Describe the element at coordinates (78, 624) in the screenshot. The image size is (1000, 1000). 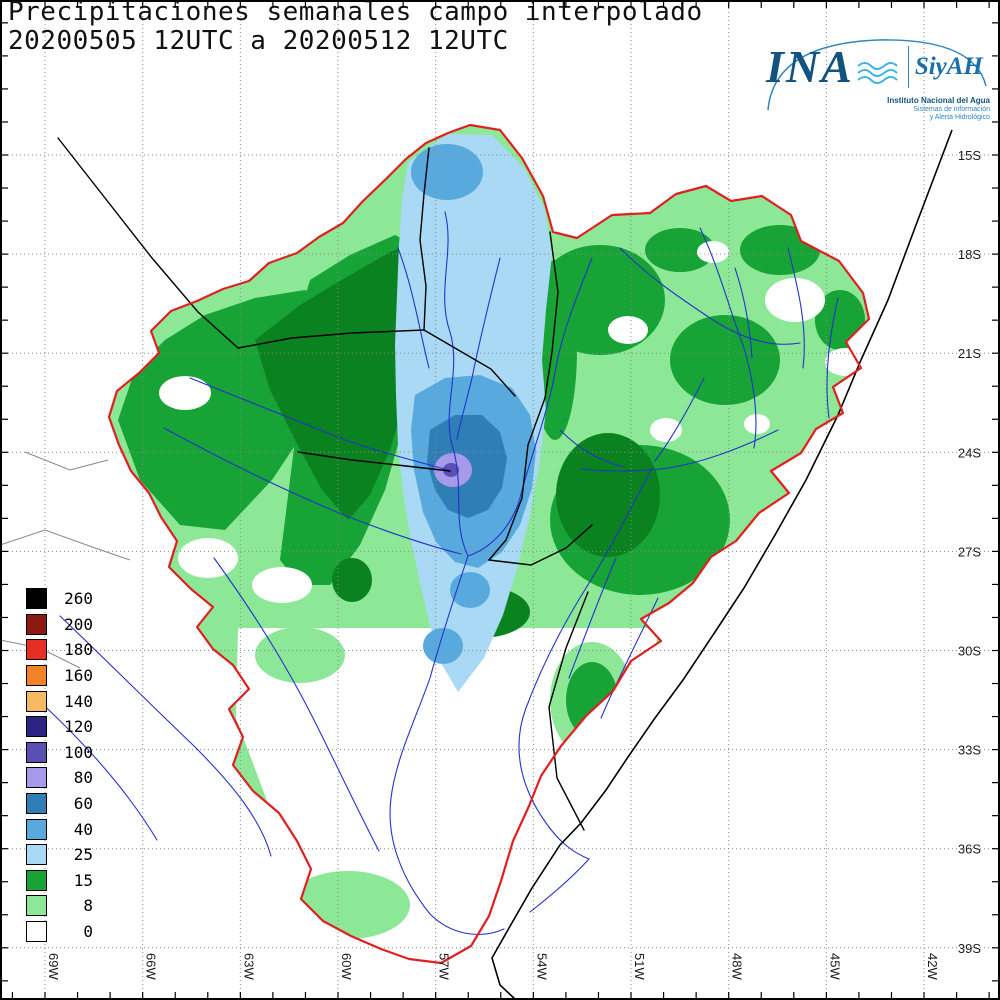
I see `legend-value-label: 200` at that location.